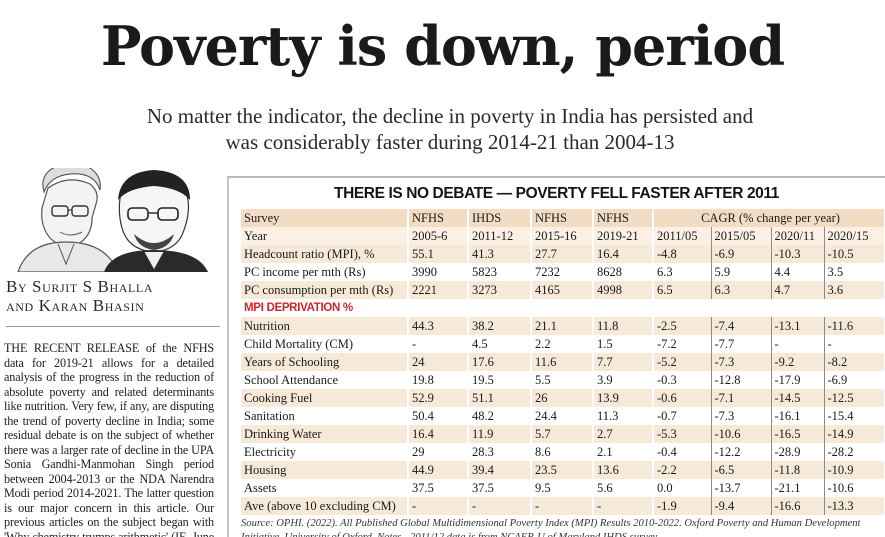 The width and height of the screenshot is (885, 537). What do you see at coordinates (622, 434) in the screenshot?
I see `value-cell: 2.7` at bounding box center [622, 434].